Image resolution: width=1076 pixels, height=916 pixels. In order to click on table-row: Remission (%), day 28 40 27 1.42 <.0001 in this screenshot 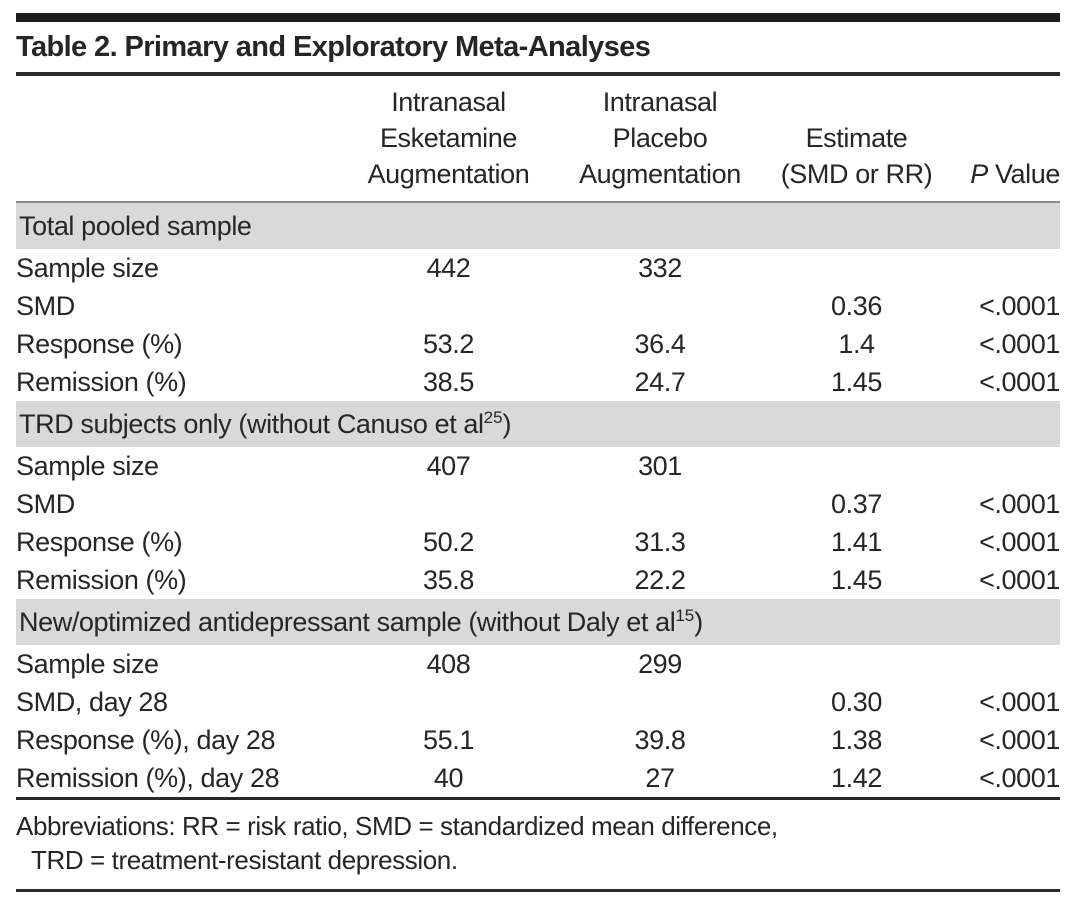, I will do `click(538, 778)`.